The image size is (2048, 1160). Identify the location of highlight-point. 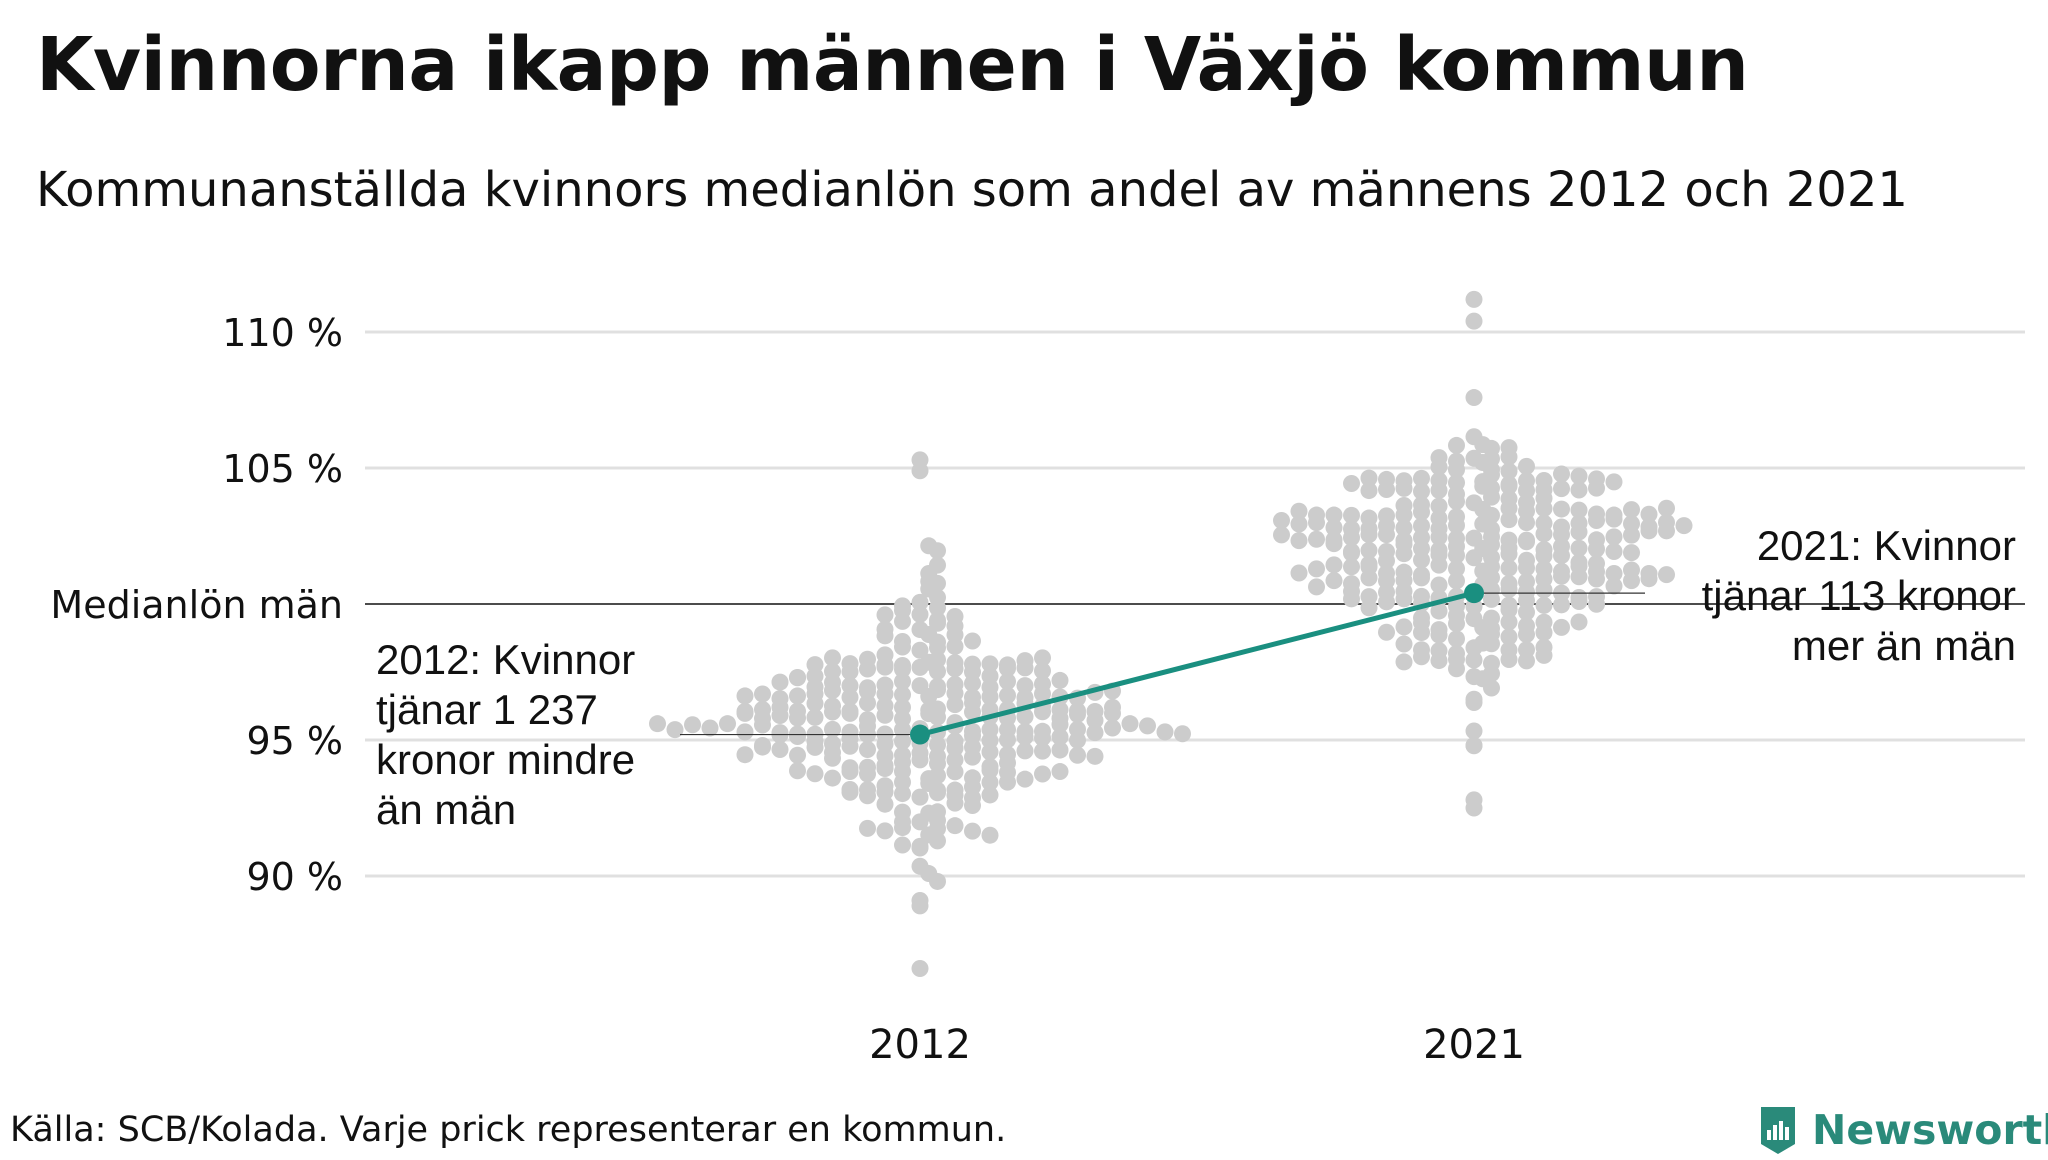
(1474, 593).